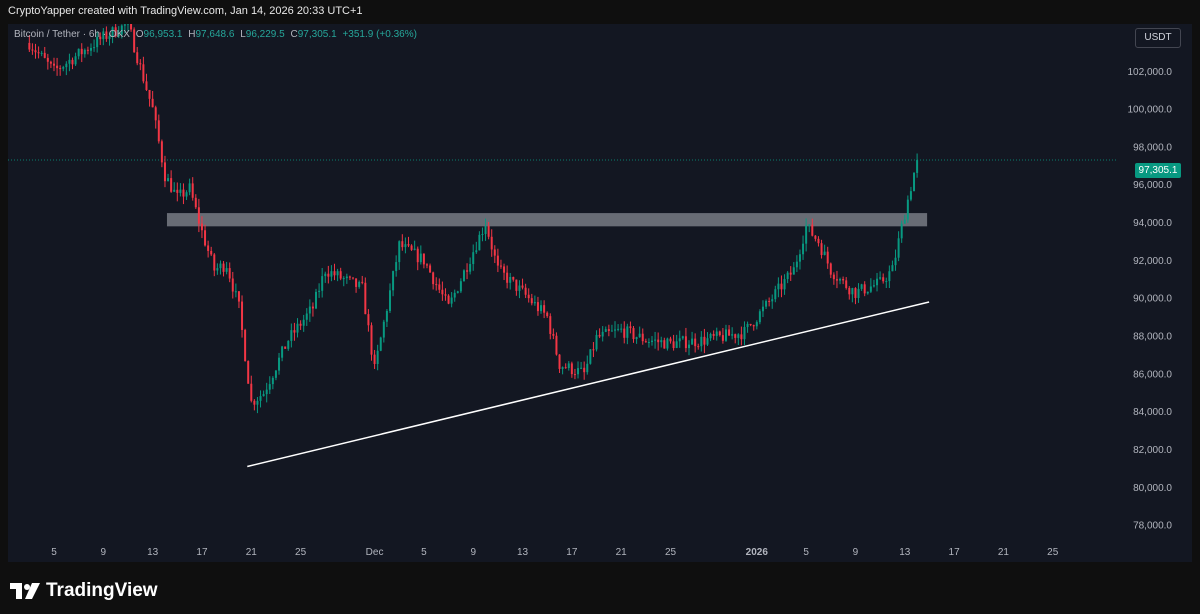 The width and height of the screenshot is (1200, 614). Describe the element at coordinates (856, 552) in the screenshot. I see `time-tick-label: 9` at that location.